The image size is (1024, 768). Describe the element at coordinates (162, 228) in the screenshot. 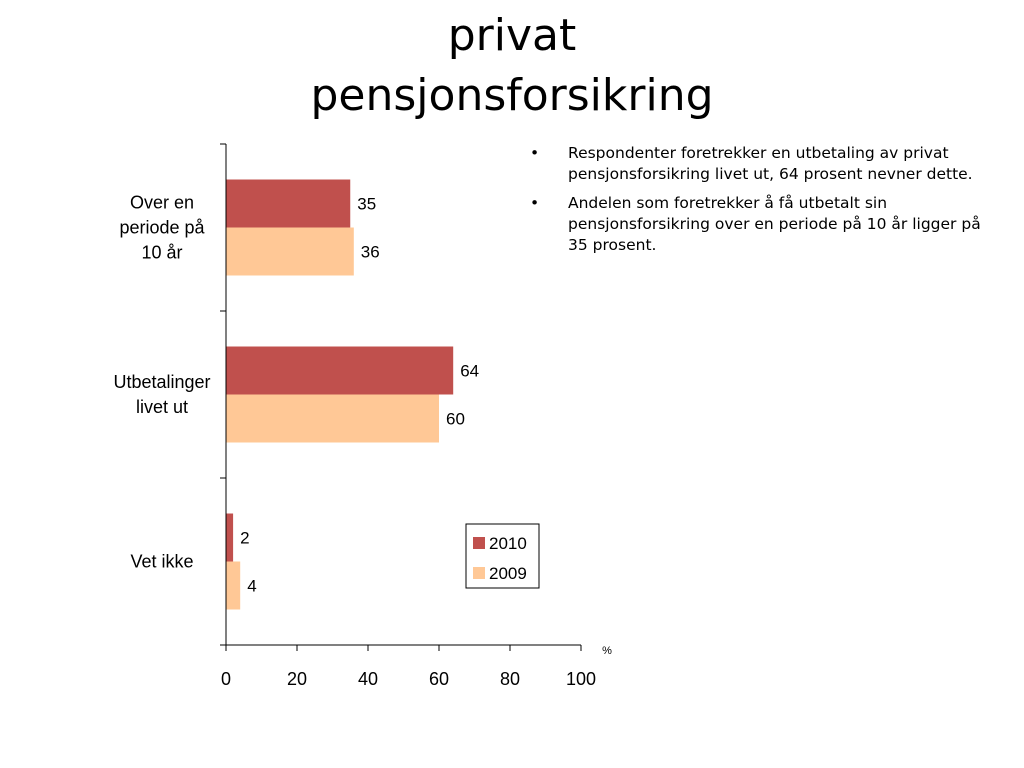

I see `category-label: Over en periode på 10 år` at that location.